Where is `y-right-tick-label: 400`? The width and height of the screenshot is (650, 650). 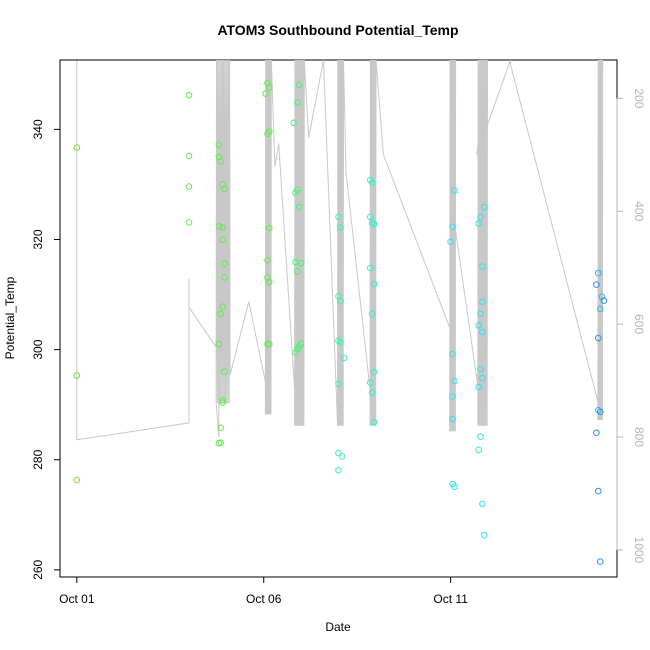
y-right-tick-label: 400 is located at coordinates (639, 211).